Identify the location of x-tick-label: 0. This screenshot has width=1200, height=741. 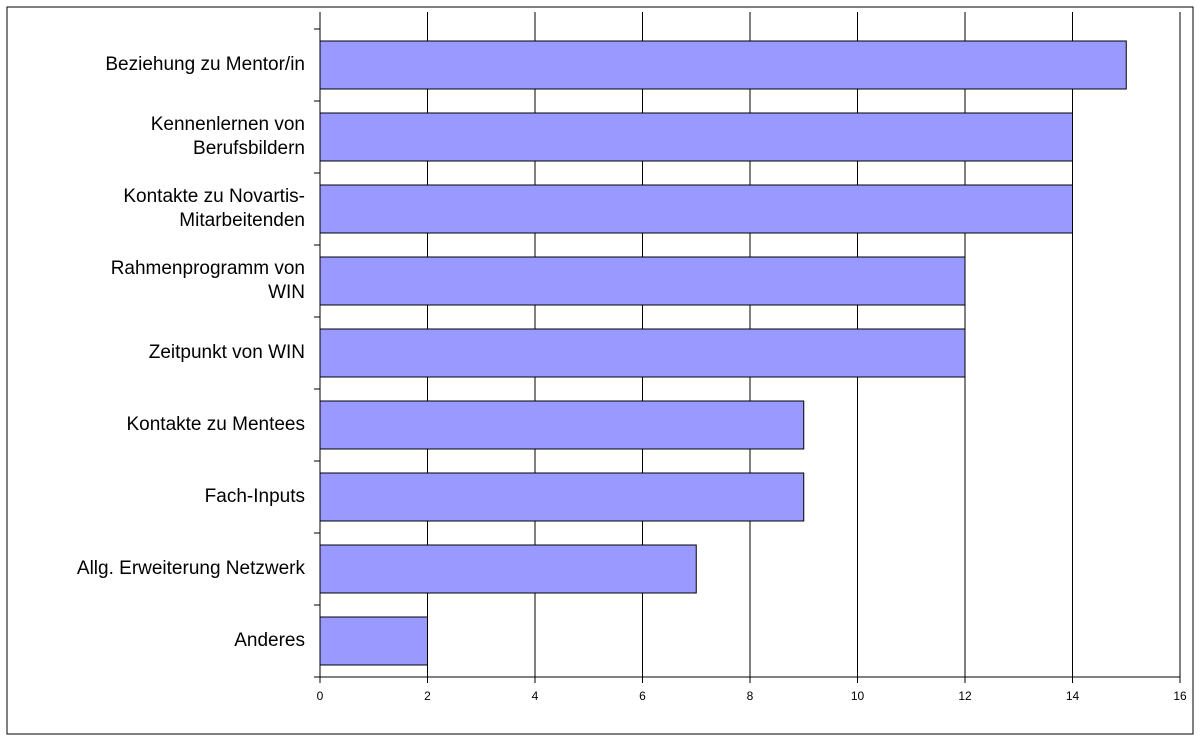
(320, 696).